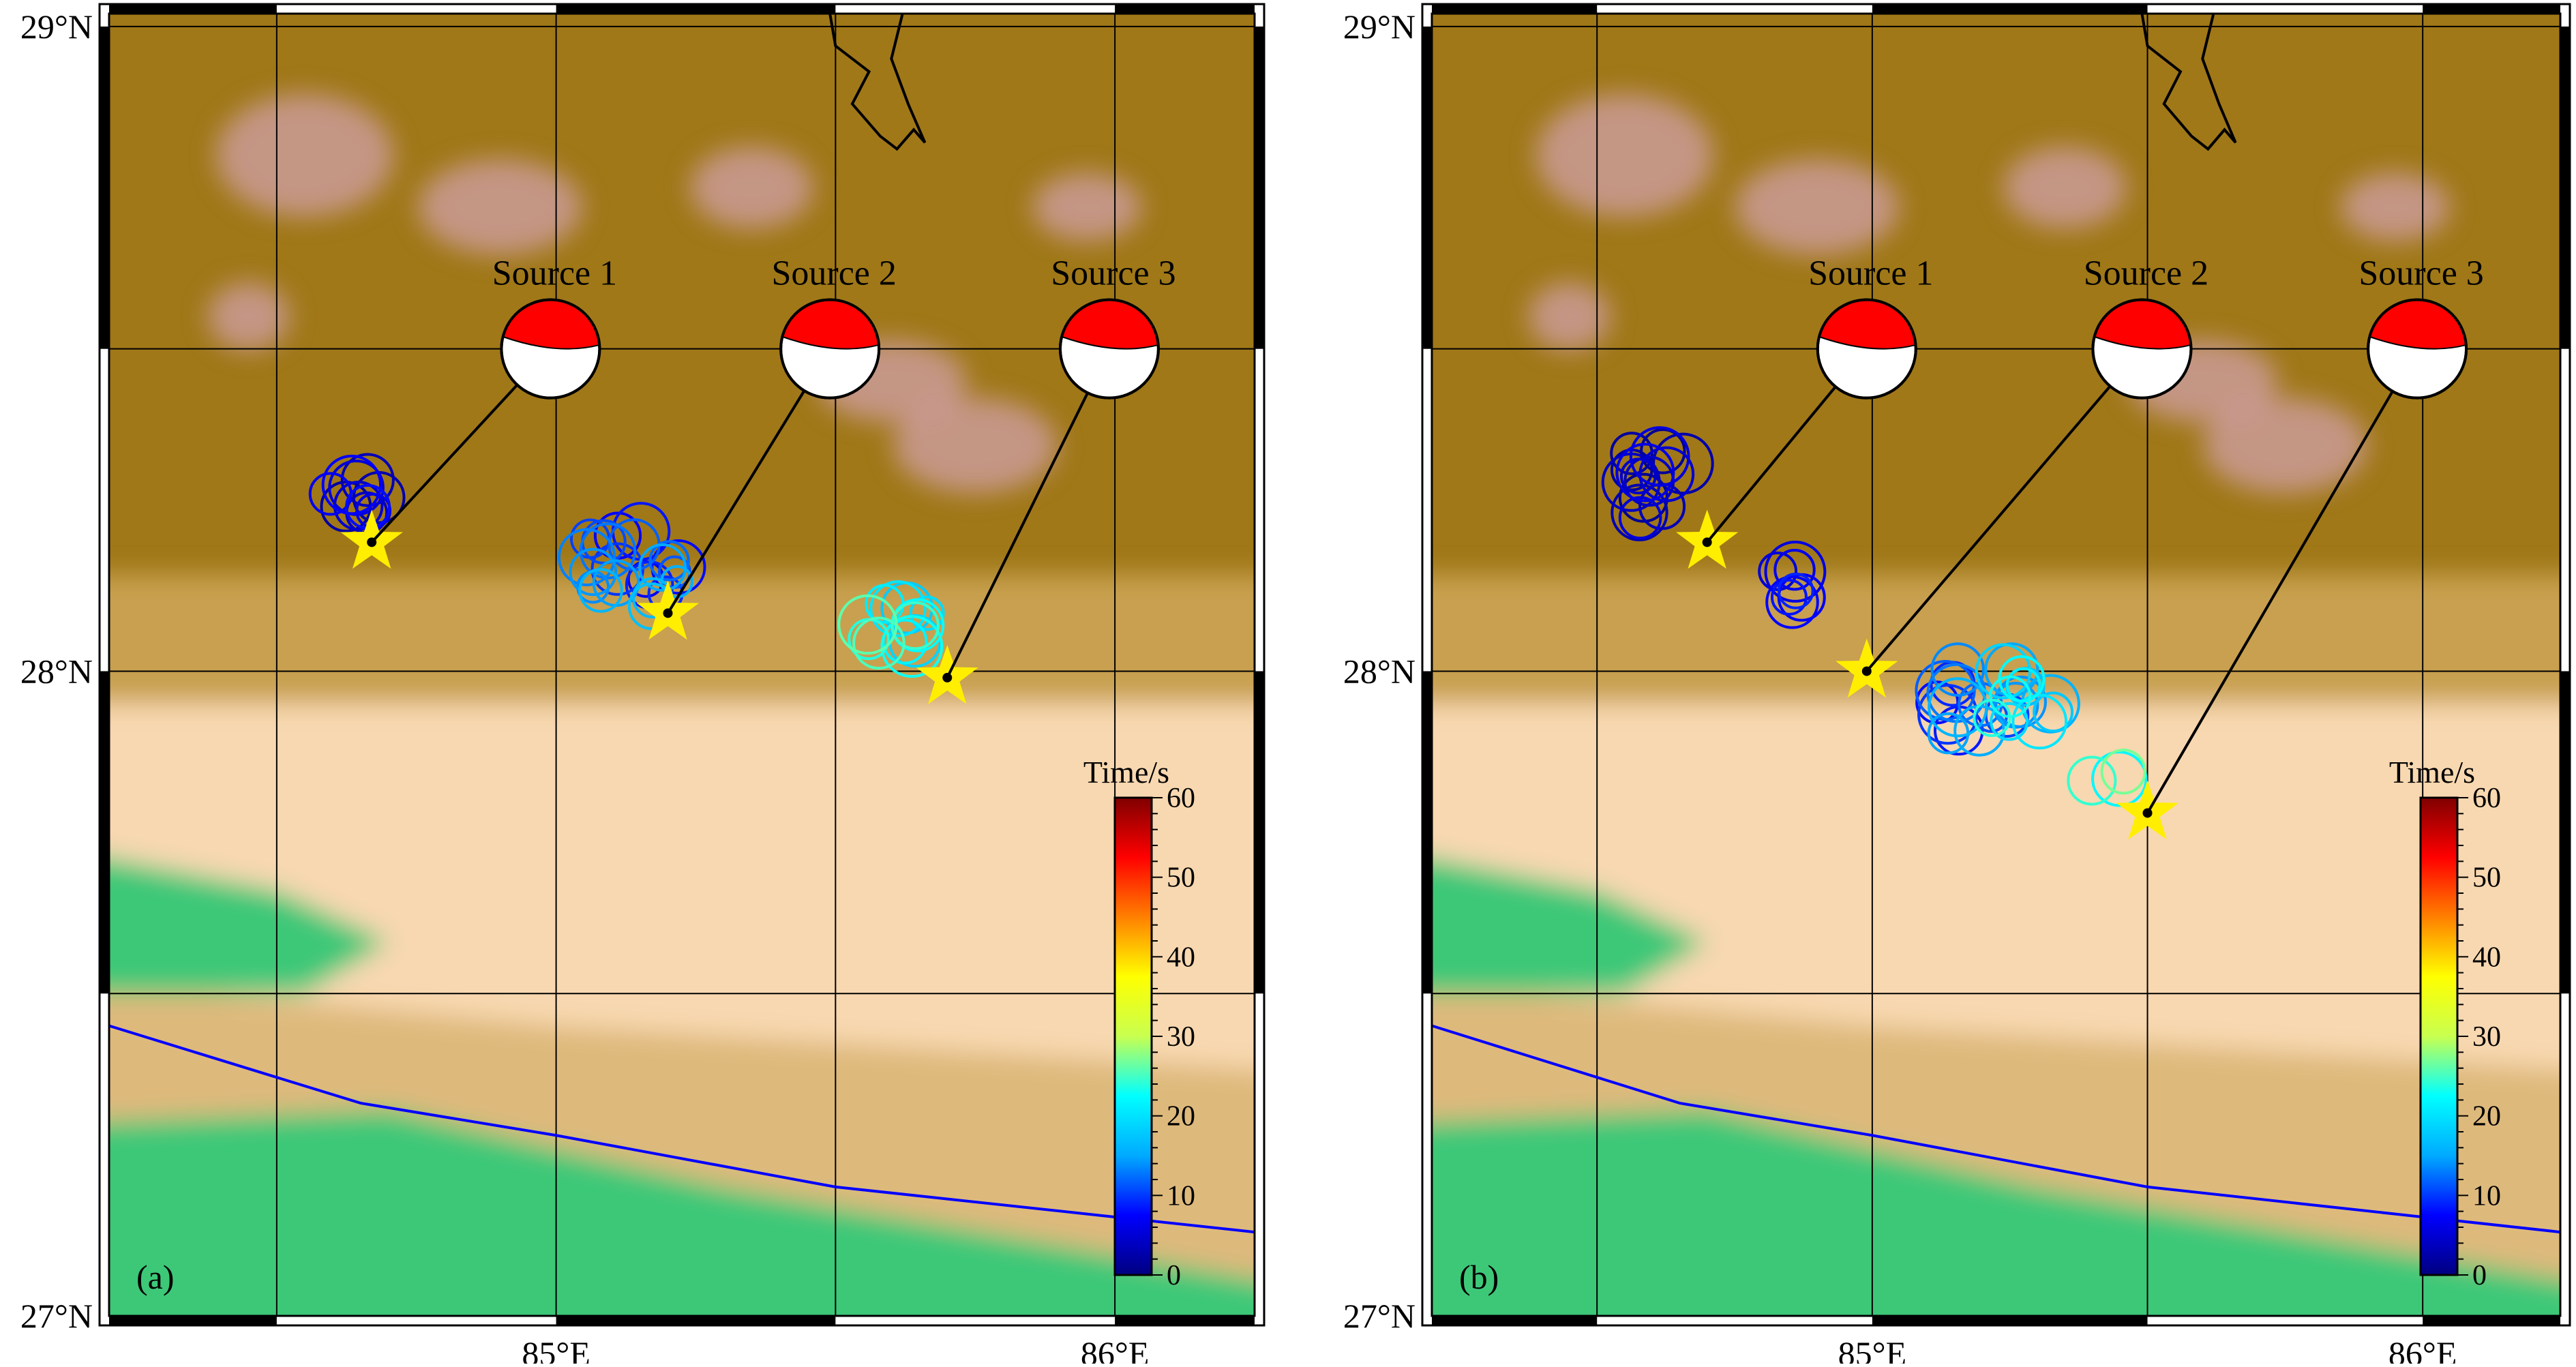  What do you see at coordinates (554, 273) in the screenshot?
I see `source-label: Source 1` at bounding box center [554, 273].